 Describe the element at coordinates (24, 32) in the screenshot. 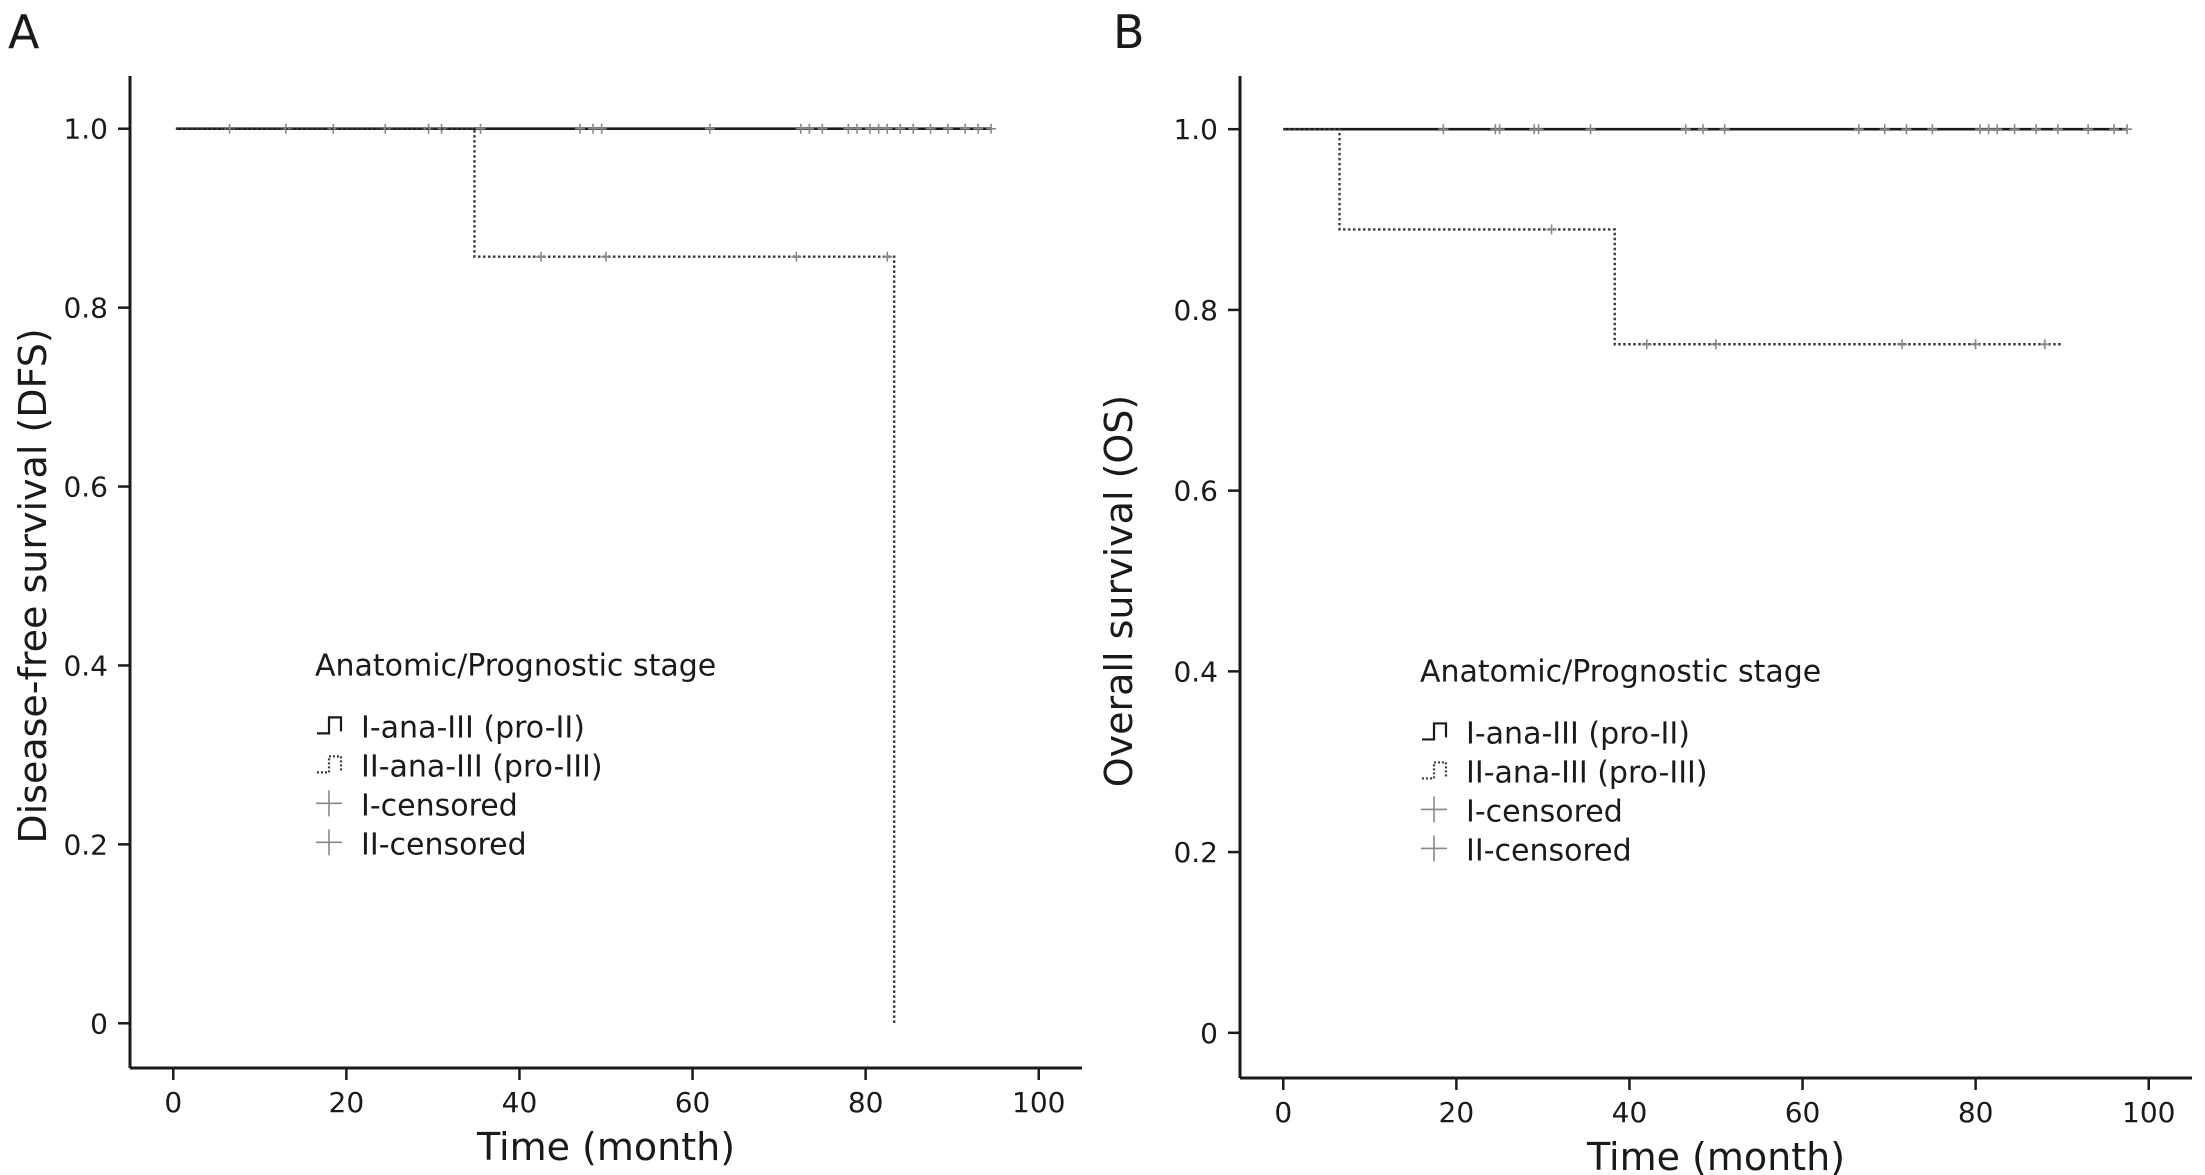

I see `panel-letter: A` at that location.